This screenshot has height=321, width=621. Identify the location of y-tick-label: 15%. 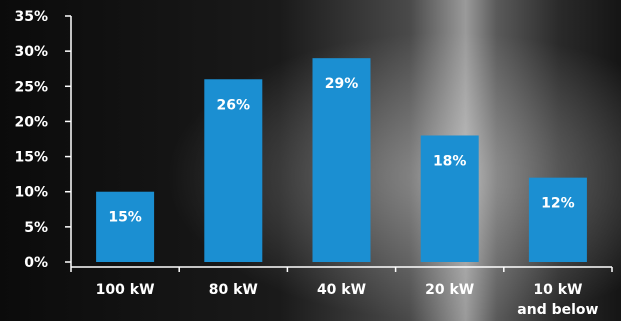
(31, 158).